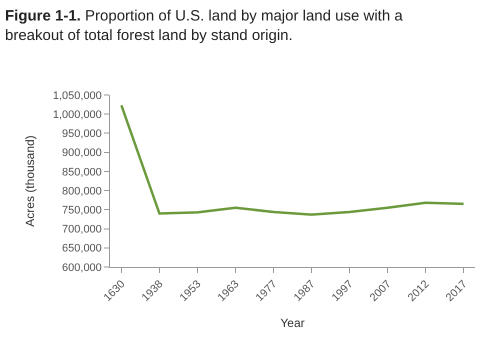 The image size is (501, 339). Describe the element at coordinates (77, 96) in the screenshot. I see `y-tick-label: 1,050,000` at that location.